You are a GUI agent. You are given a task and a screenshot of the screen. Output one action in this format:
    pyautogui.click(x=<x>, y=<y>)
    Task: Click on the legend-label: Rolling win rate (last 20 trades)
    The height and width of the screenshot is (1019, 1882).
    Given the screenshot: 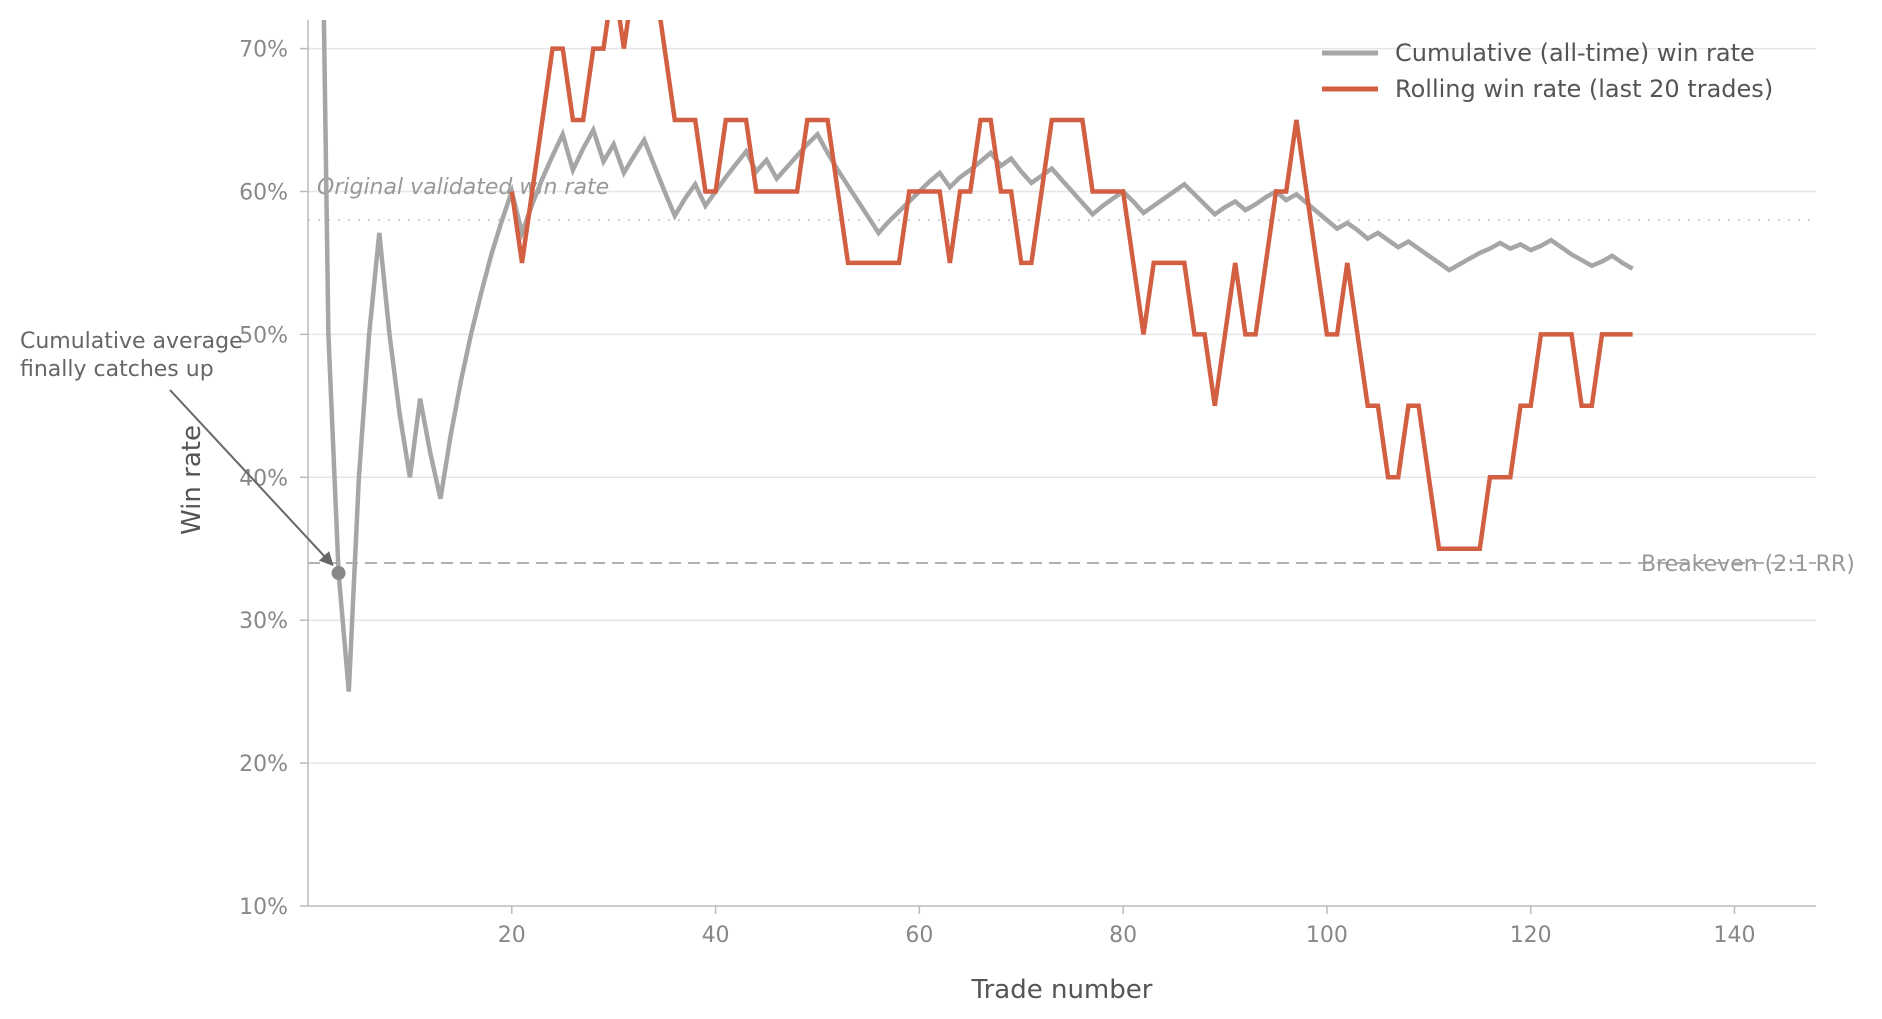 What is the action you would take?
    pyautogui.click(x=1584, y=89)
    